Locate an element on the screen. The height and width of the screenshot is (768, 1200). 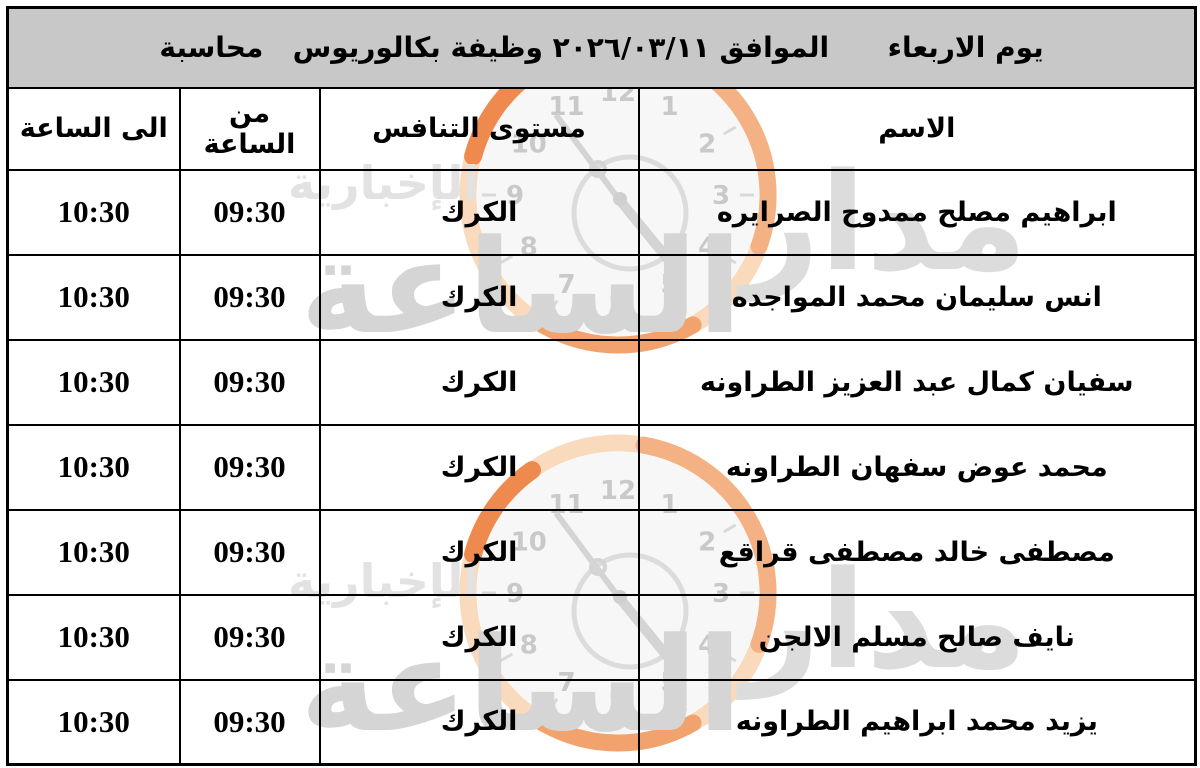
name-cell: ابراهيم مصلح ممدوح الصرايره is located at coordinates (917, 212).